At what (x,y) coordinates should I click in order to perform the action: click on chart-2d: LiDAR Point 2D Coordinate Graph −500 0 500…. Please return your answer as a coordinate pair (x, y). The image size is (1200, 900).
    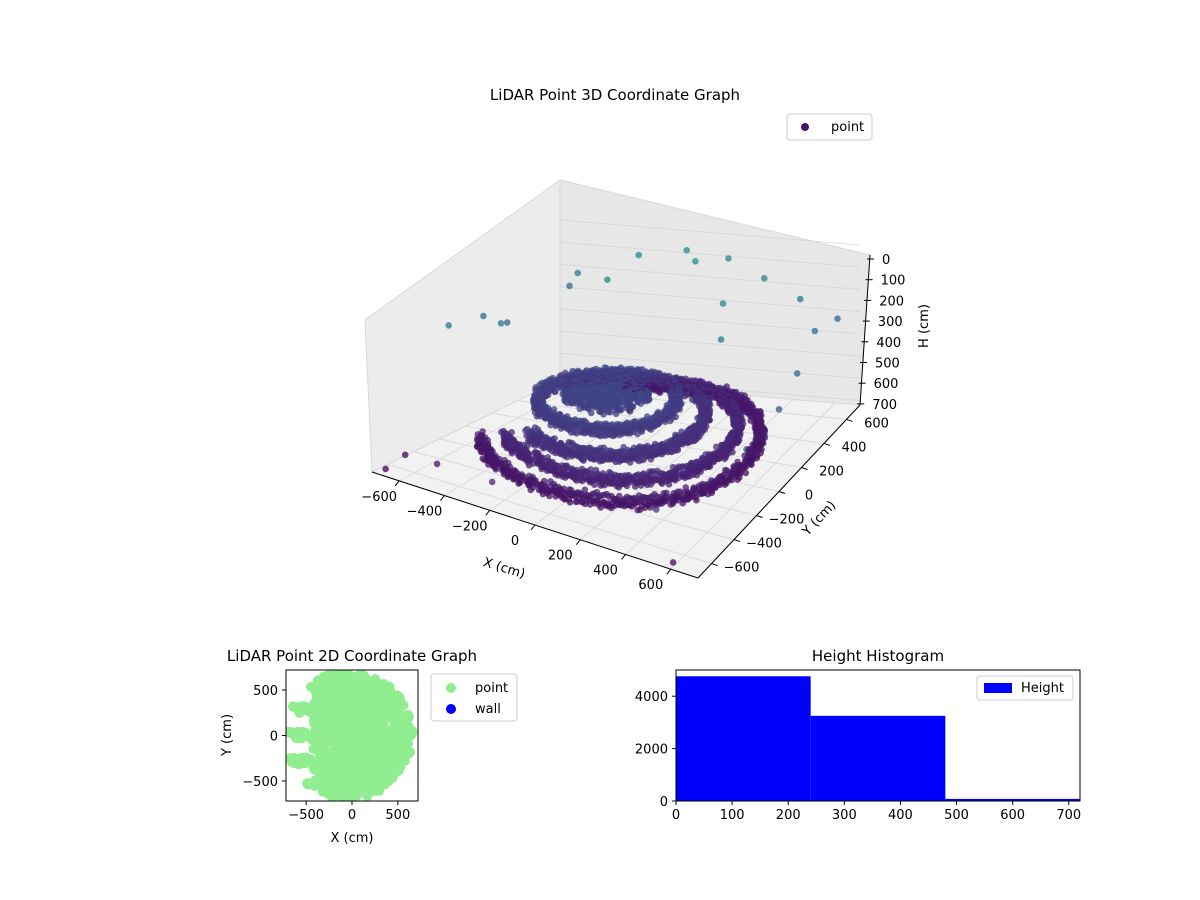
    Looking at the image, I should click on (369, 746).